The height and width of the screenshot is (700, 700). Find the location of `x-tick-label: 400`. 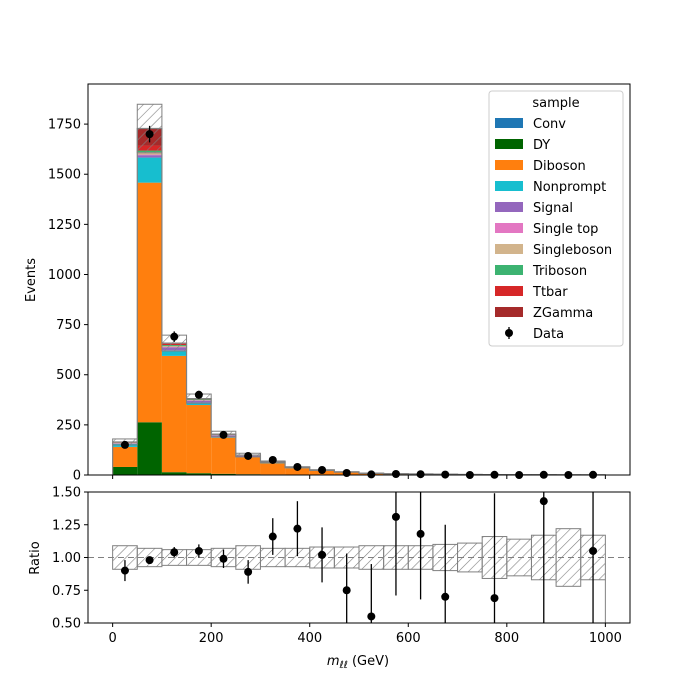

x-tick-label: 400 is located at coordinates (309, 638).